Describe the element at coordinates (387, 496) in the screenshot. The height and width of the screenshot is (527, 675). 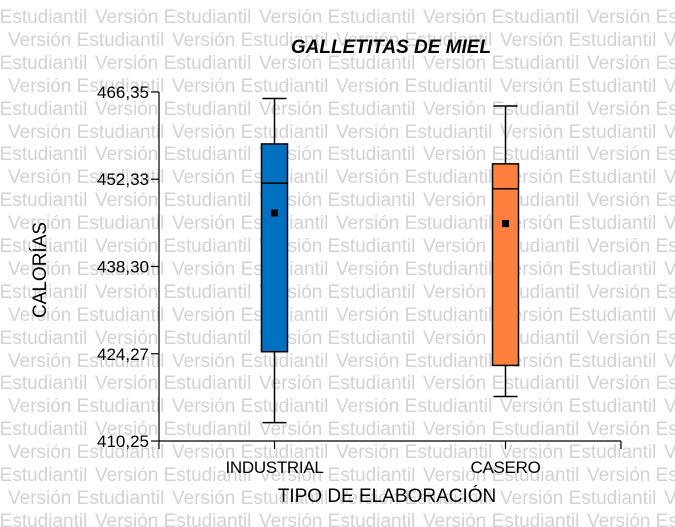
I see `x-axis-title: TIPO DE ELABORACIÓN` at that location.